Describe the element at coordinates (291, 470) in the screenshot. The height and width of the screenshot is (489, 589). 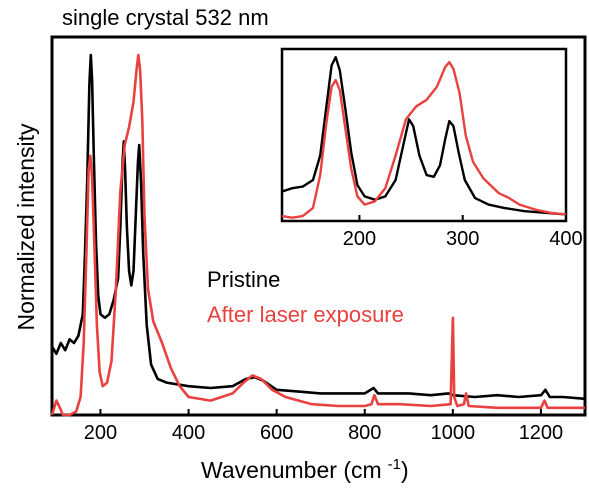
I see `x-axis-title-text: Wavenumber (cm` at that location.